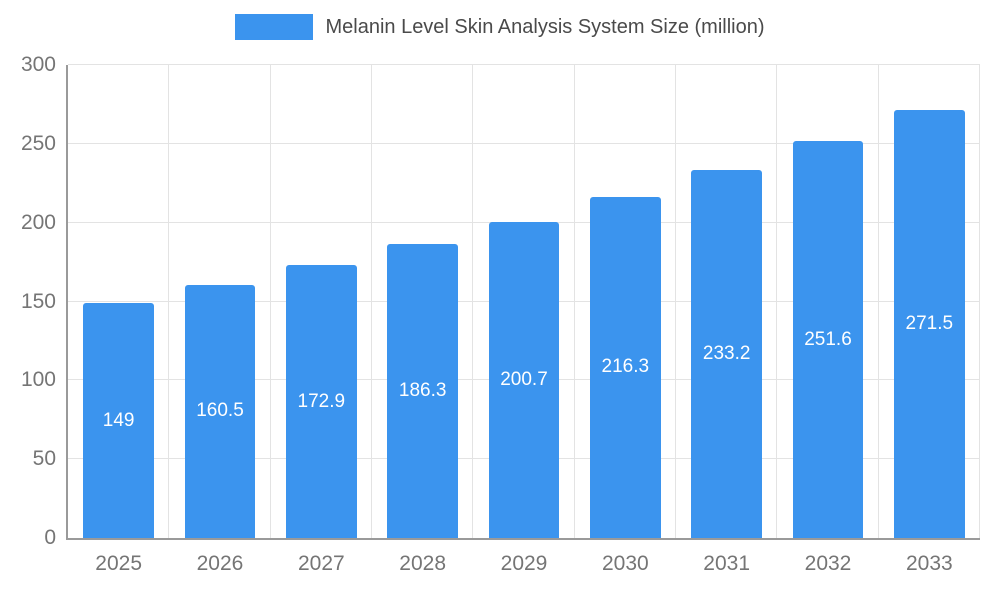  I want to click on bar-2033: 271.5, so click(929, 323).